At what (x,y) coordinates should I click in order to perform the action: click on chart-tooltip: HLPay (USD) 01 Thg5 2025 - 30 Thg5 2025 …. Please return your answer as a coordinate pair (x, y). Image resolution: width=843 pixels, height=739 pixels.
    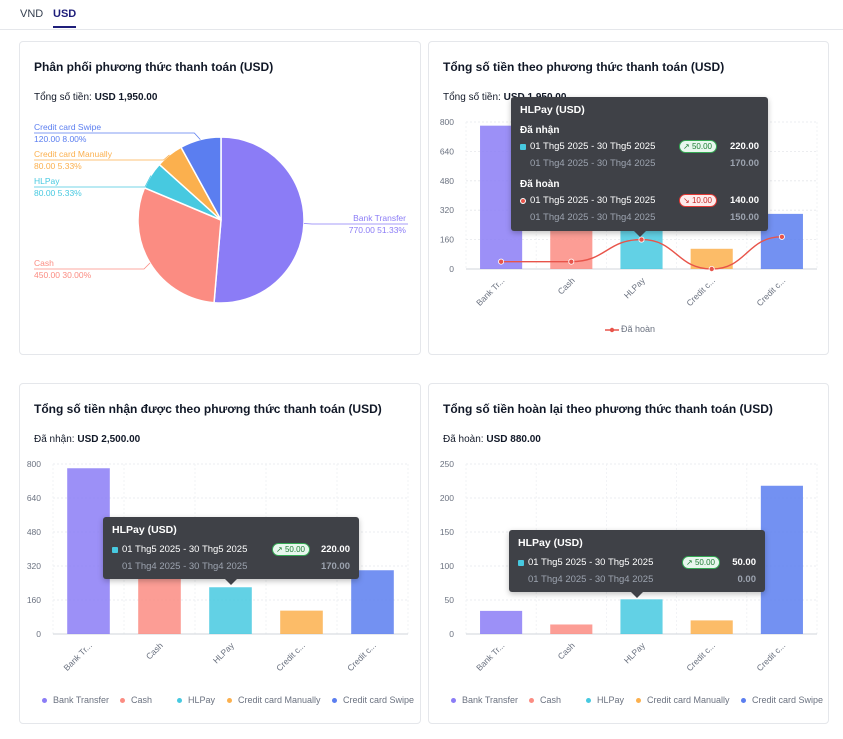
    Looking at the image, I should click on (231, 551).